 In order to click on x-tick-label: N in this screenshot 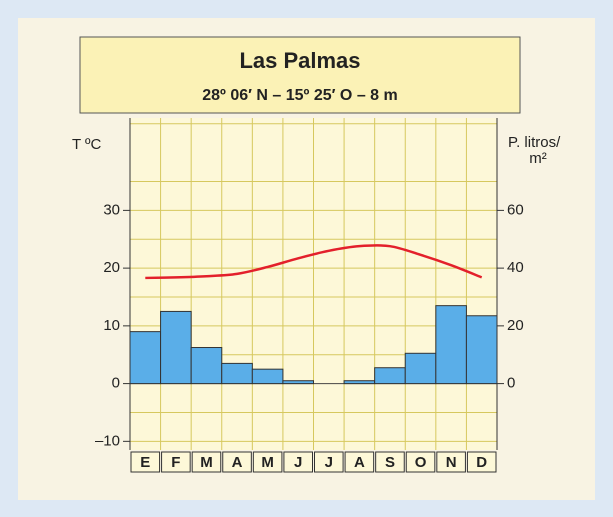, I will do `click(451, 462)`.